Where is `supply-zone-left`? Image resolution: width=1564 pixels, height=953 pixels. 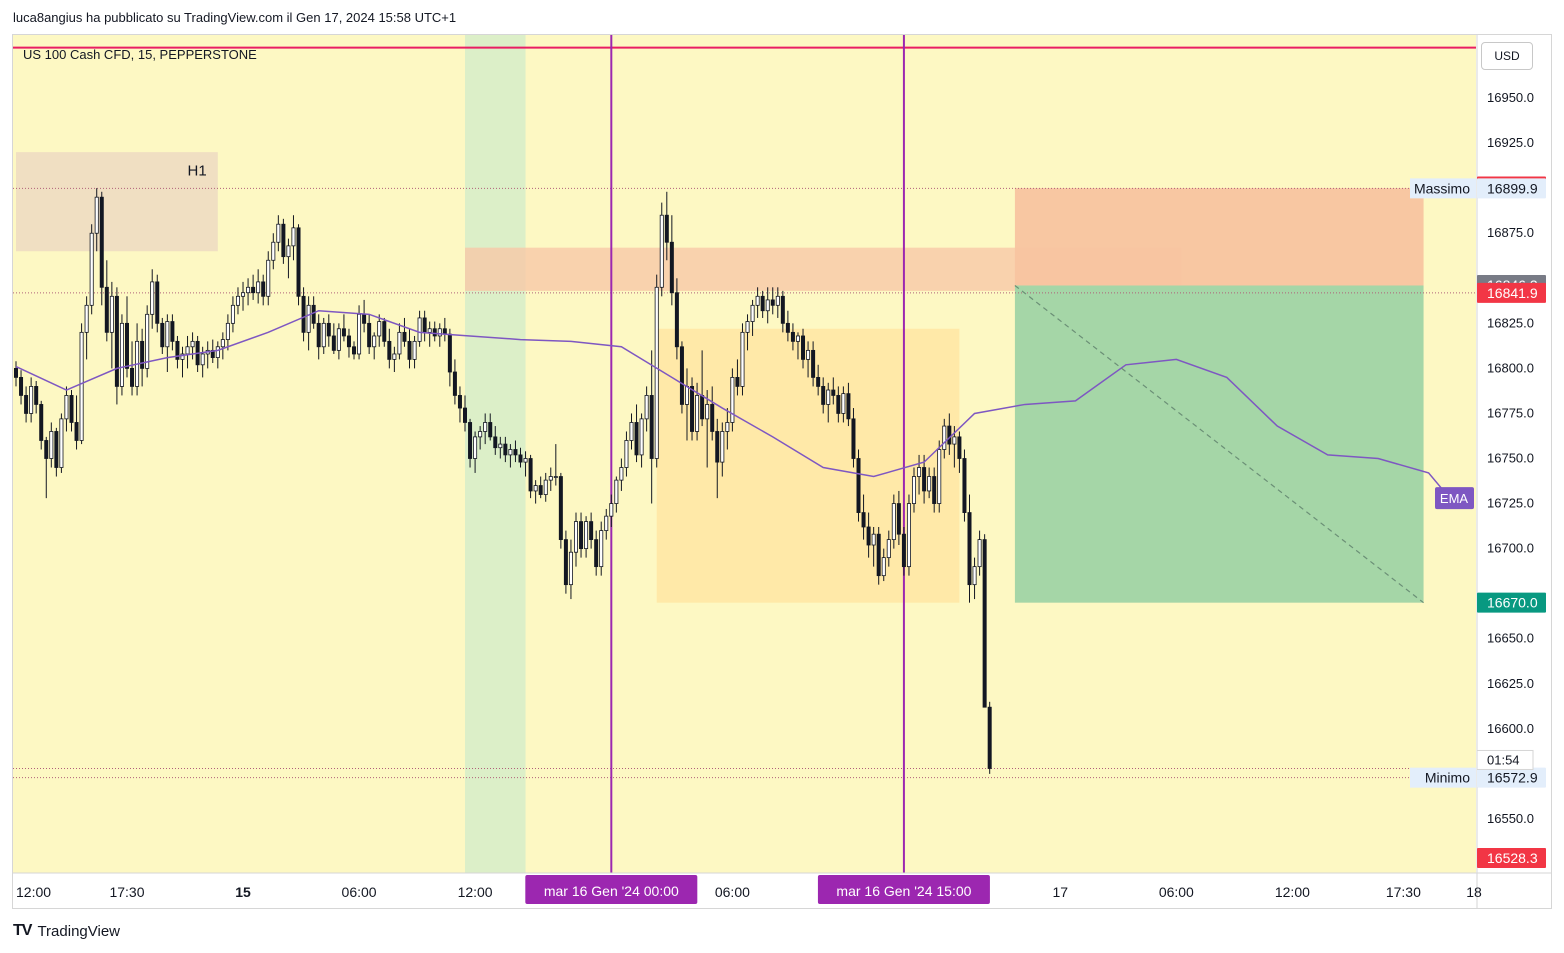 supply-zone-left is located at coordinates (117, 202).